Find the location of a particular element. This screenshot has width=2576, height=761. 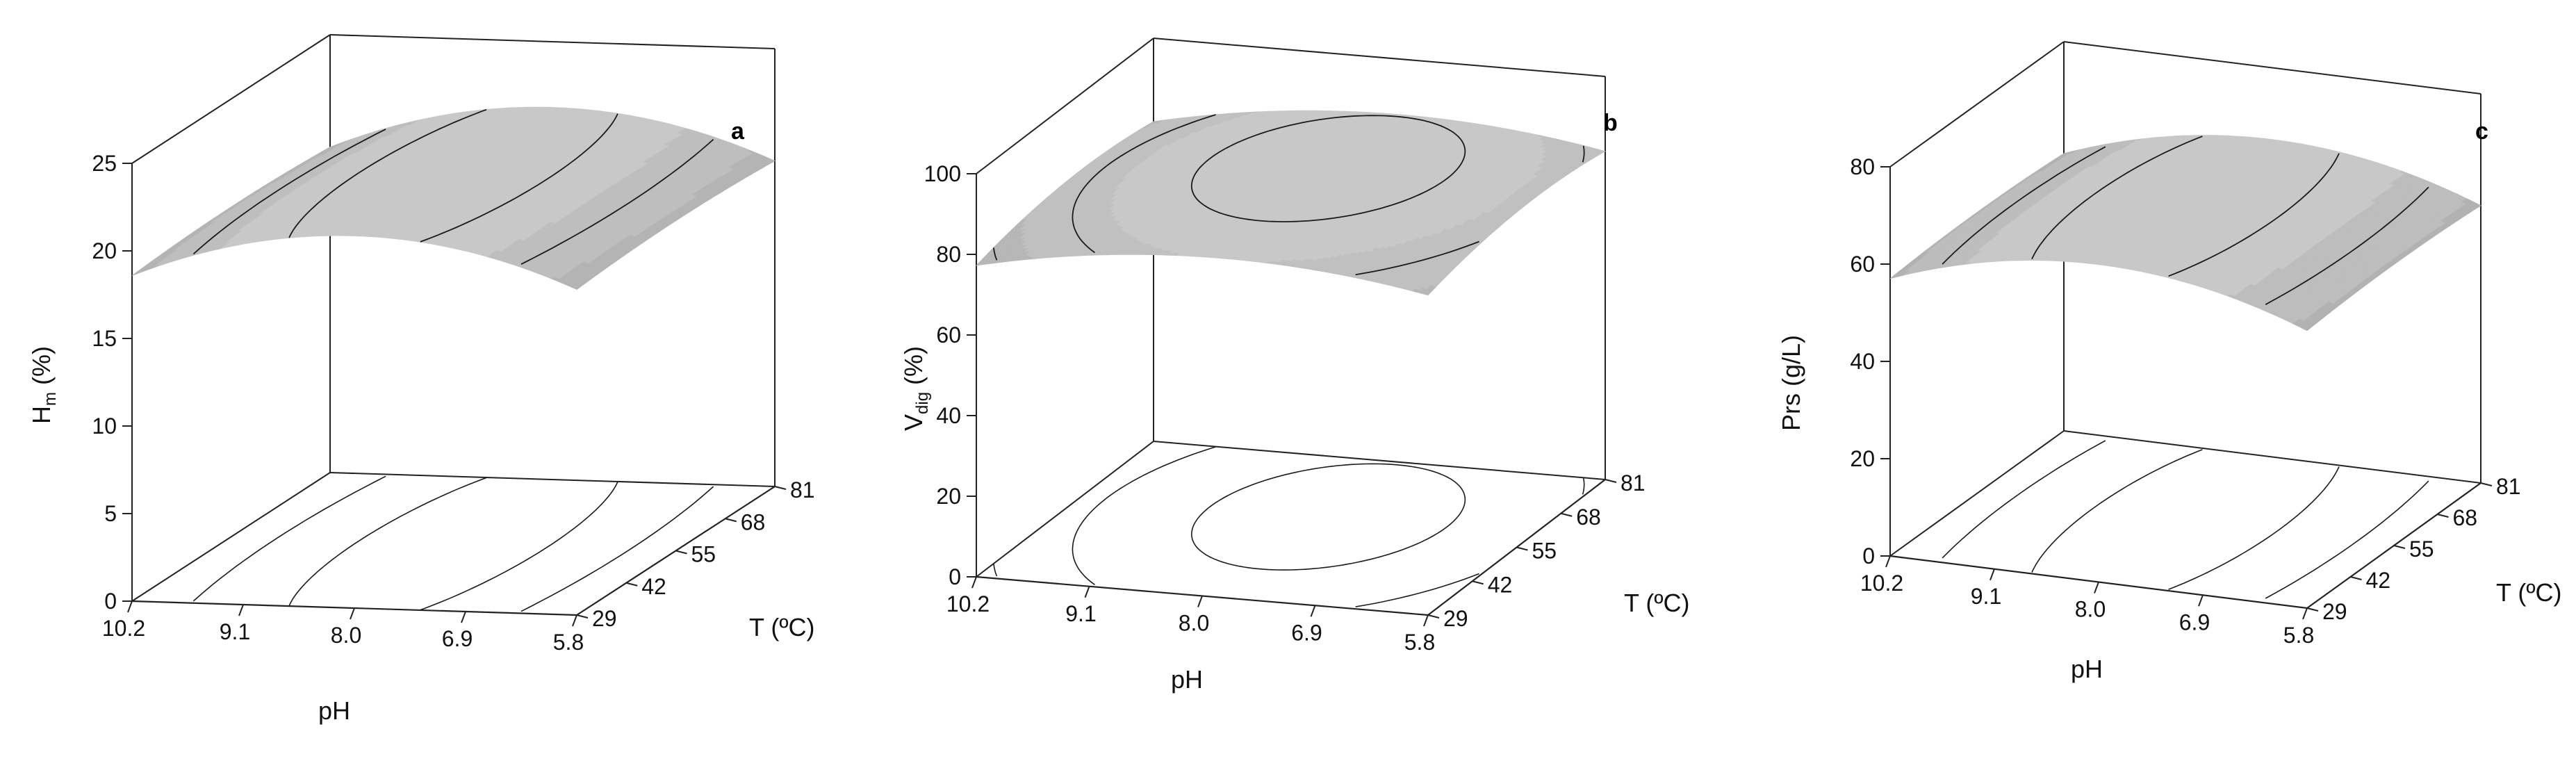

panel-a-z-tick-label: 5 is located at coordinates (110, 513).